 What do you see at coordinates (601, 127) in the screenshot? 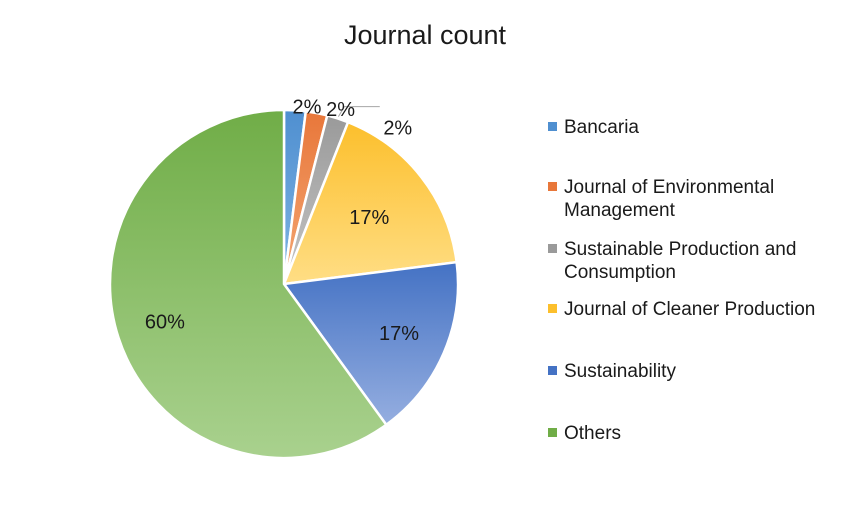
I see `legend-label: Bancaria` at bounding box center [601, 127].